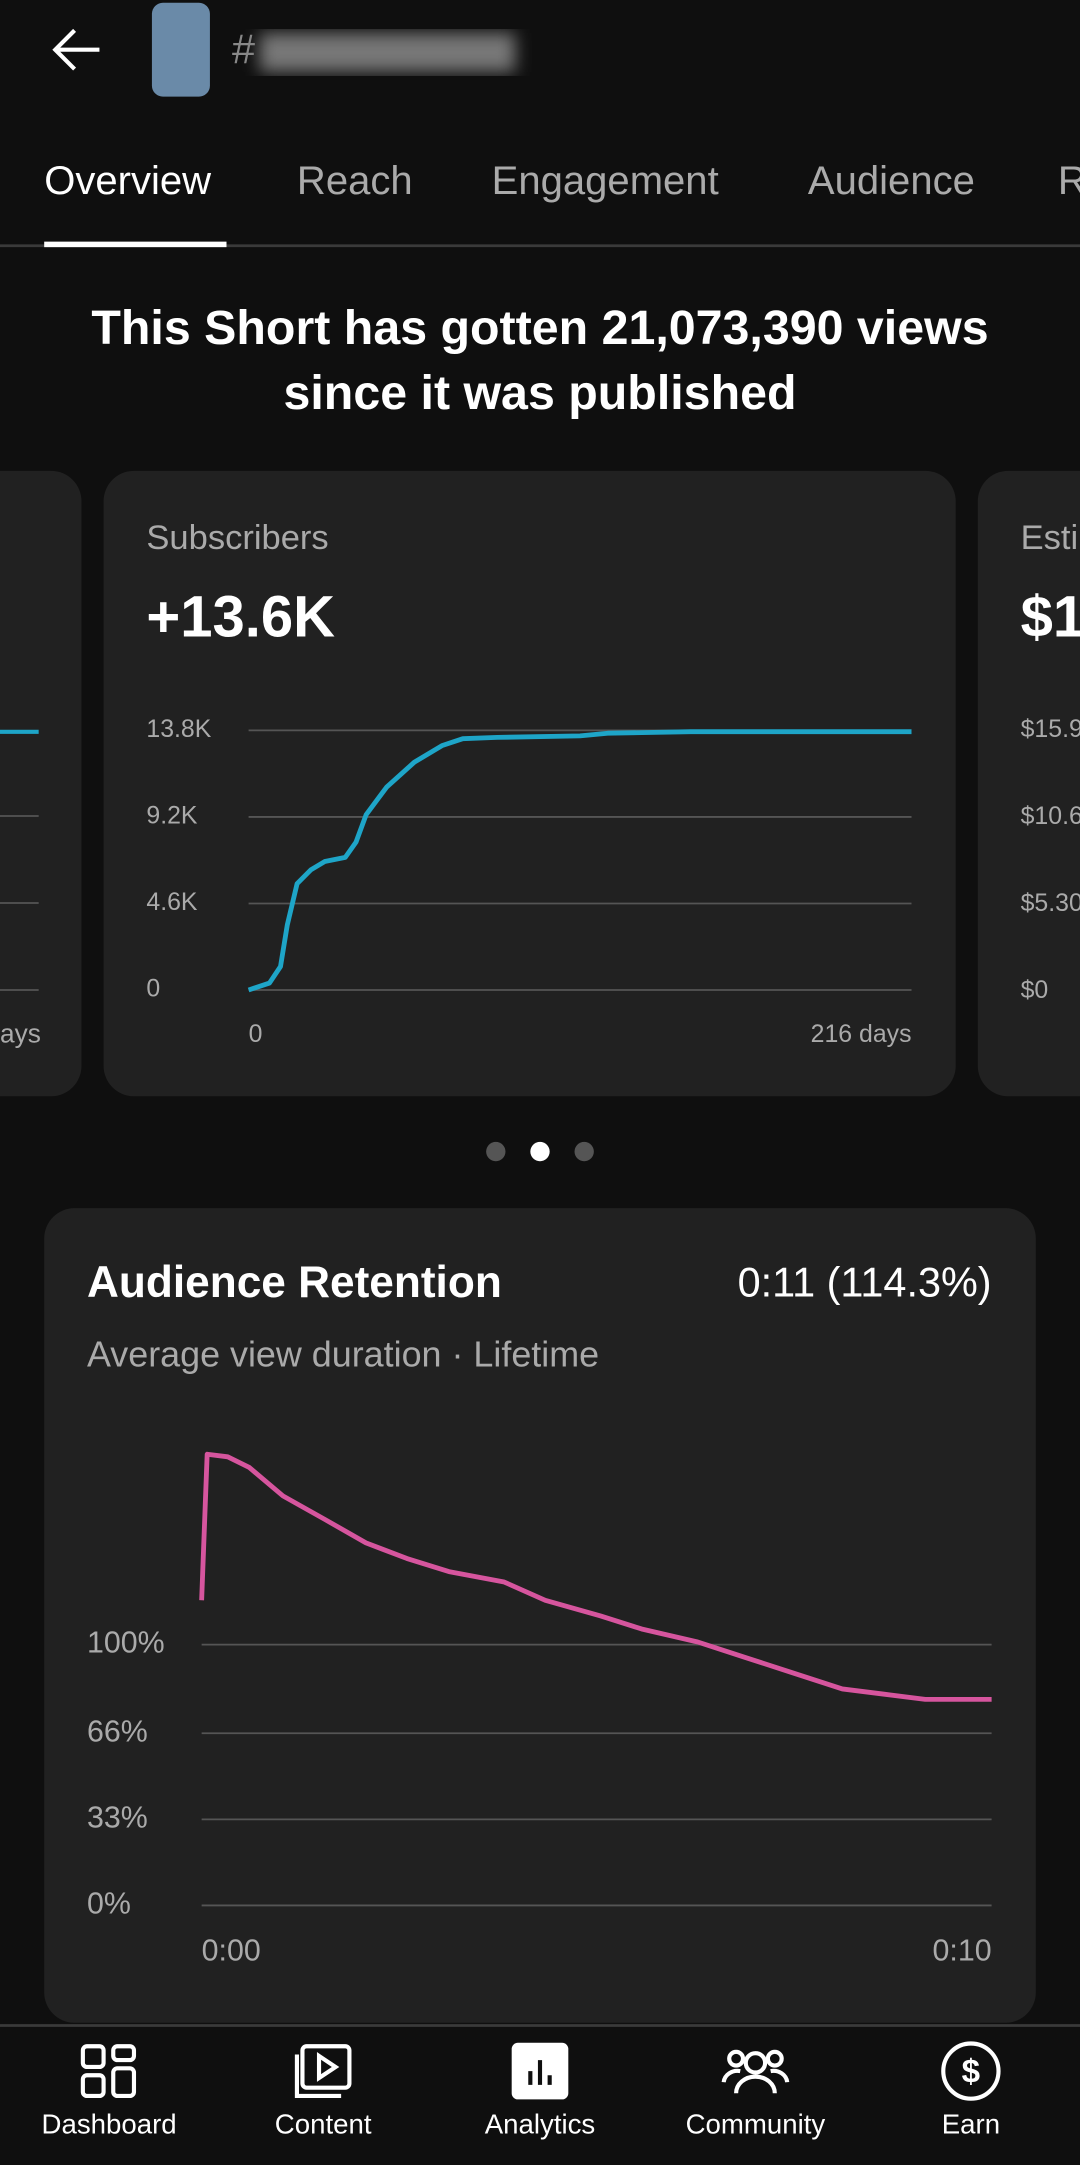  What do you see at coordinates (1050, 729) in the screenshot?
I see `tick-label: $15.9` at bounding box center [1050, 729].